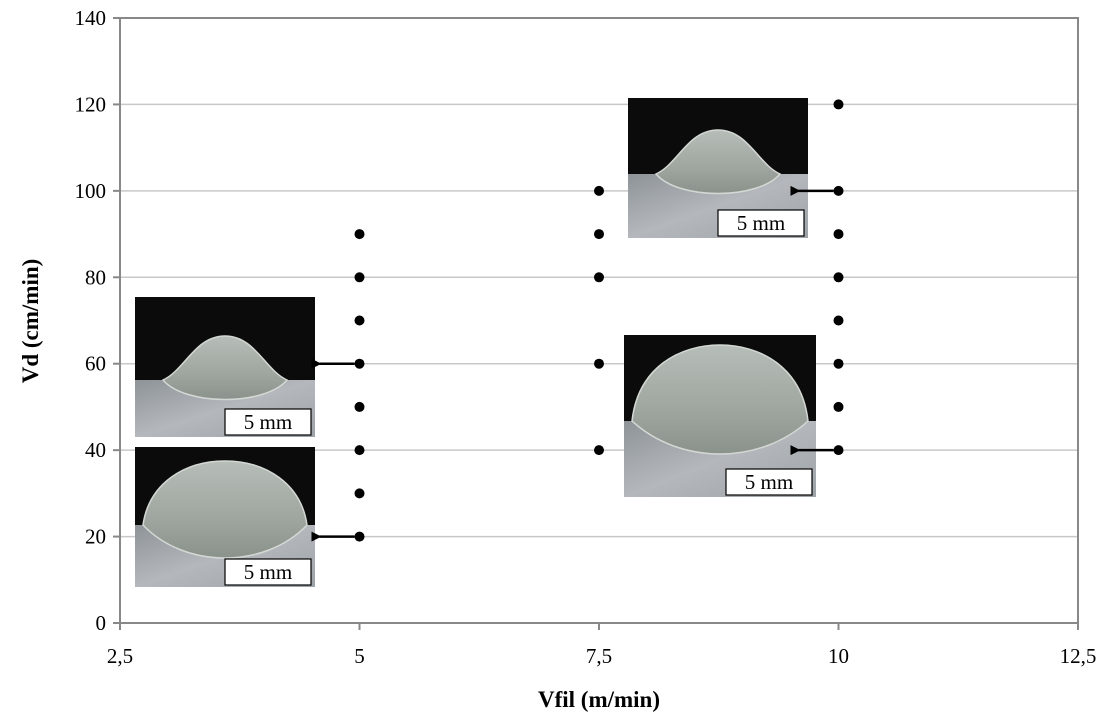 Image resolution: width=1113 pixels, height=717 pixels. Describe the element at coordinates (91, 320) in the screenshot. I see `y-tick-labels: 0 20 40 60 80 100 120 140` at that location.